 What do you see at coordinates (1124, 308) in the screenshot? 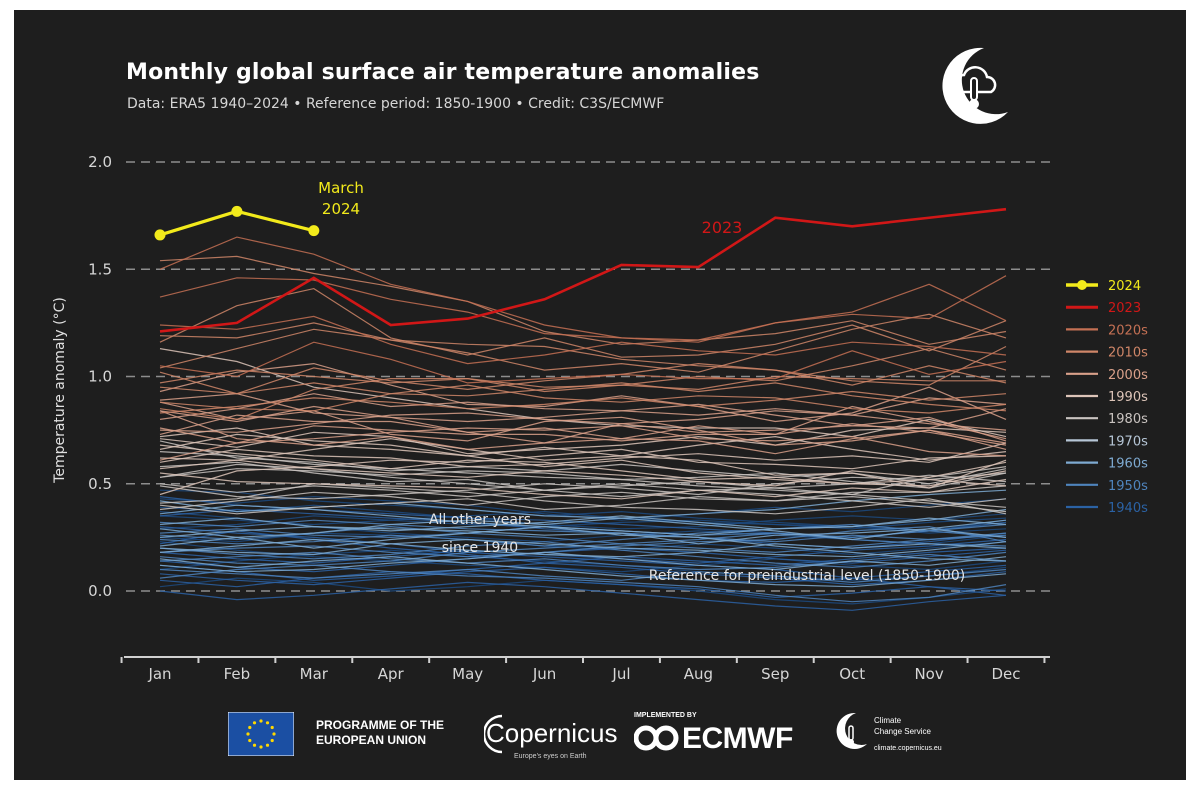
I see `legend-label-2023: 2023` at bounding box center [1124, 308].